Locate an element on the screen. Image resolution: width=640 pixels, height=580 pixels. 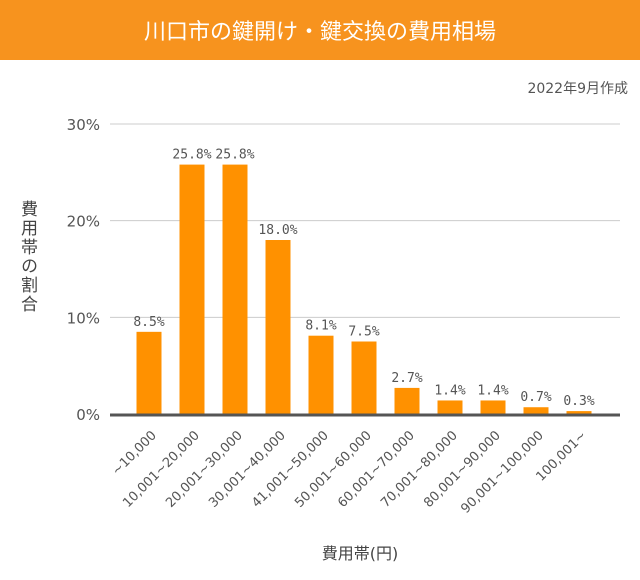
x-tick-label: 90,001~100,000 is located at coordinates (502, 472).